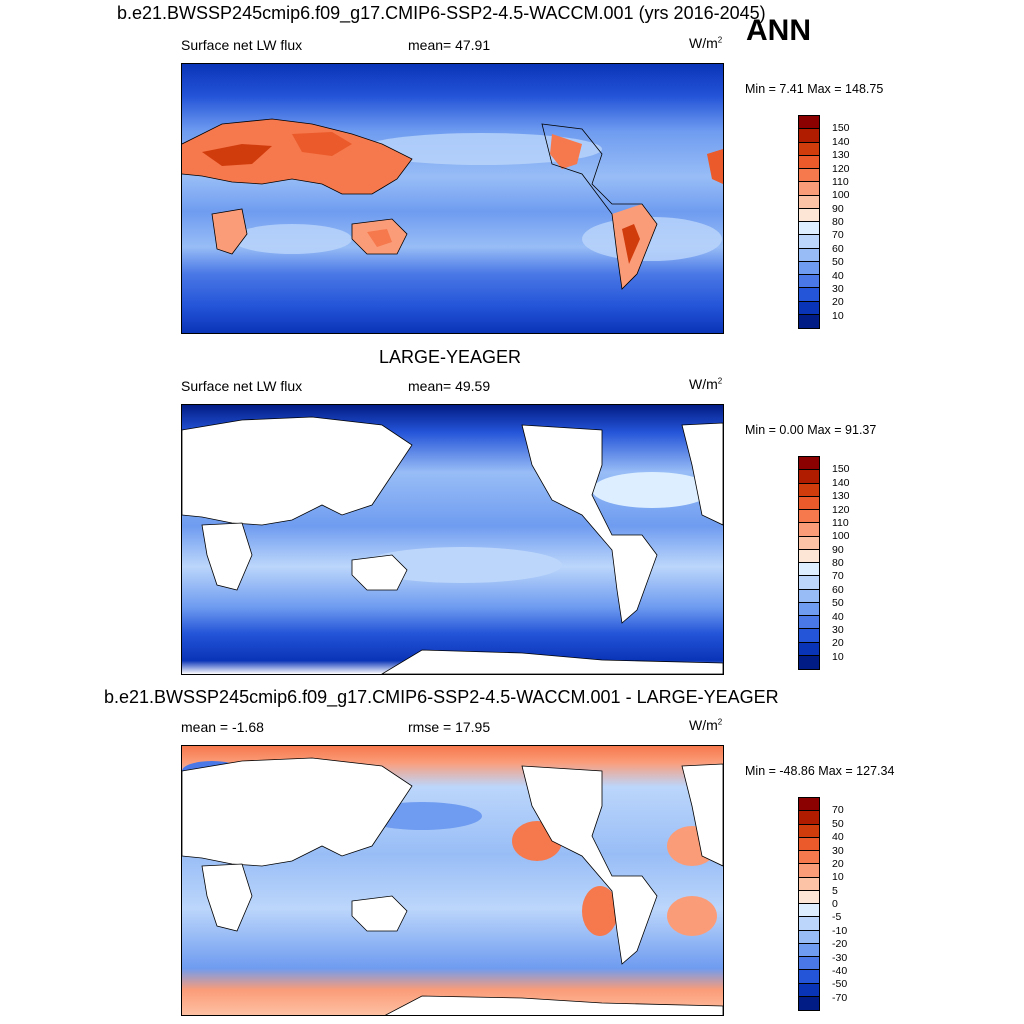 The width and height of the screenshot is (1024, 1024). Describe the element at coordinates (706, 43) in the screenshot. I see `panel1-units: W/m2` at that location.